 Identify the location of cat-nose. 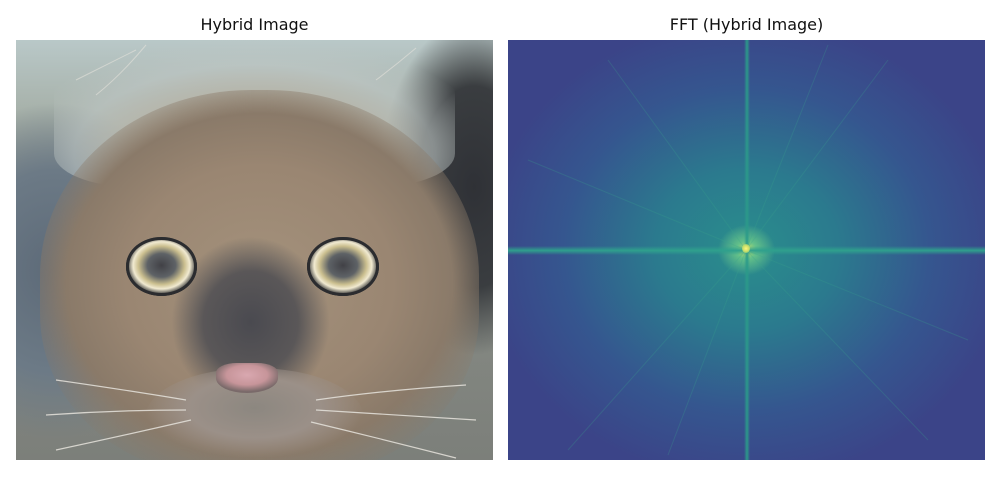
(247, 378).